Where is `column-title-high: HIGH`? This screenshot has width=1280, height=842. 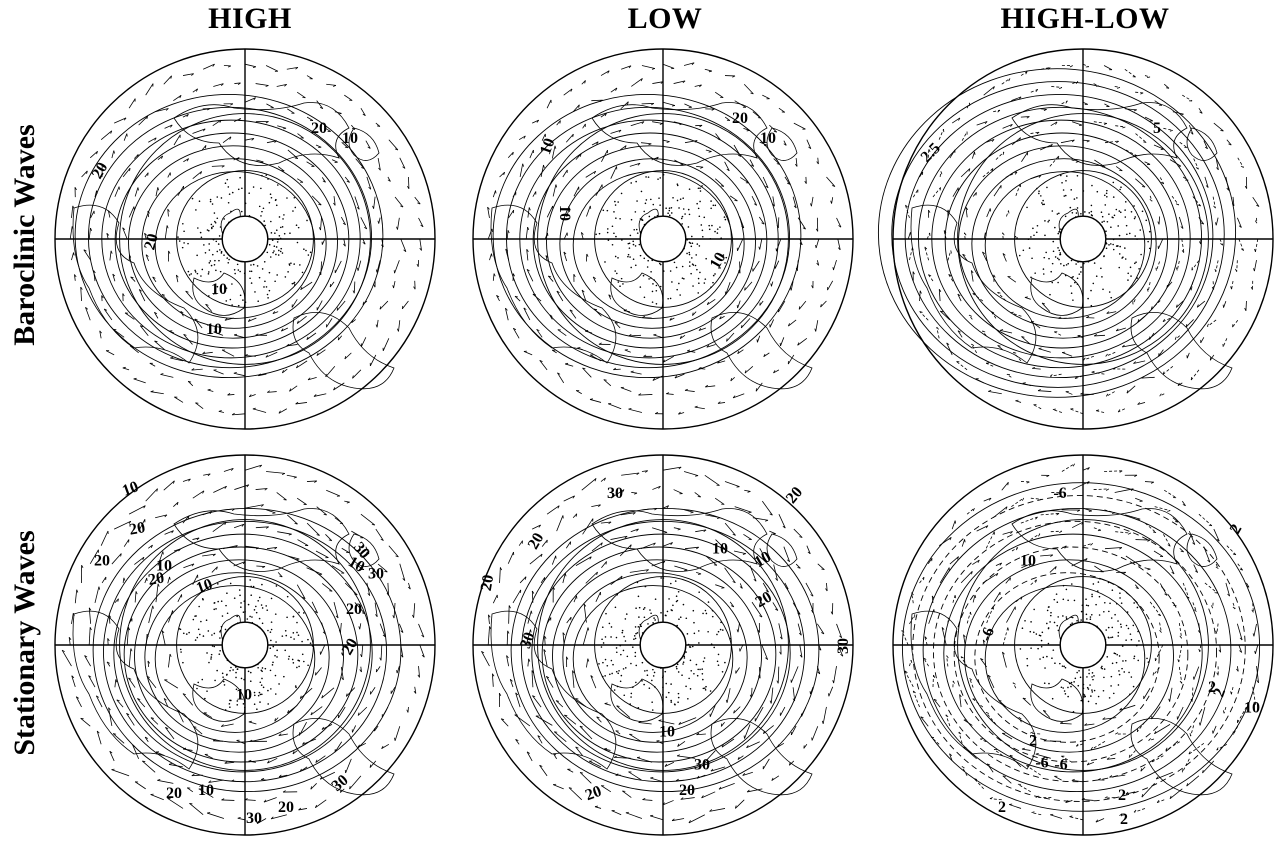 column-title-high: HIGH is located at coordinates (250, 18).